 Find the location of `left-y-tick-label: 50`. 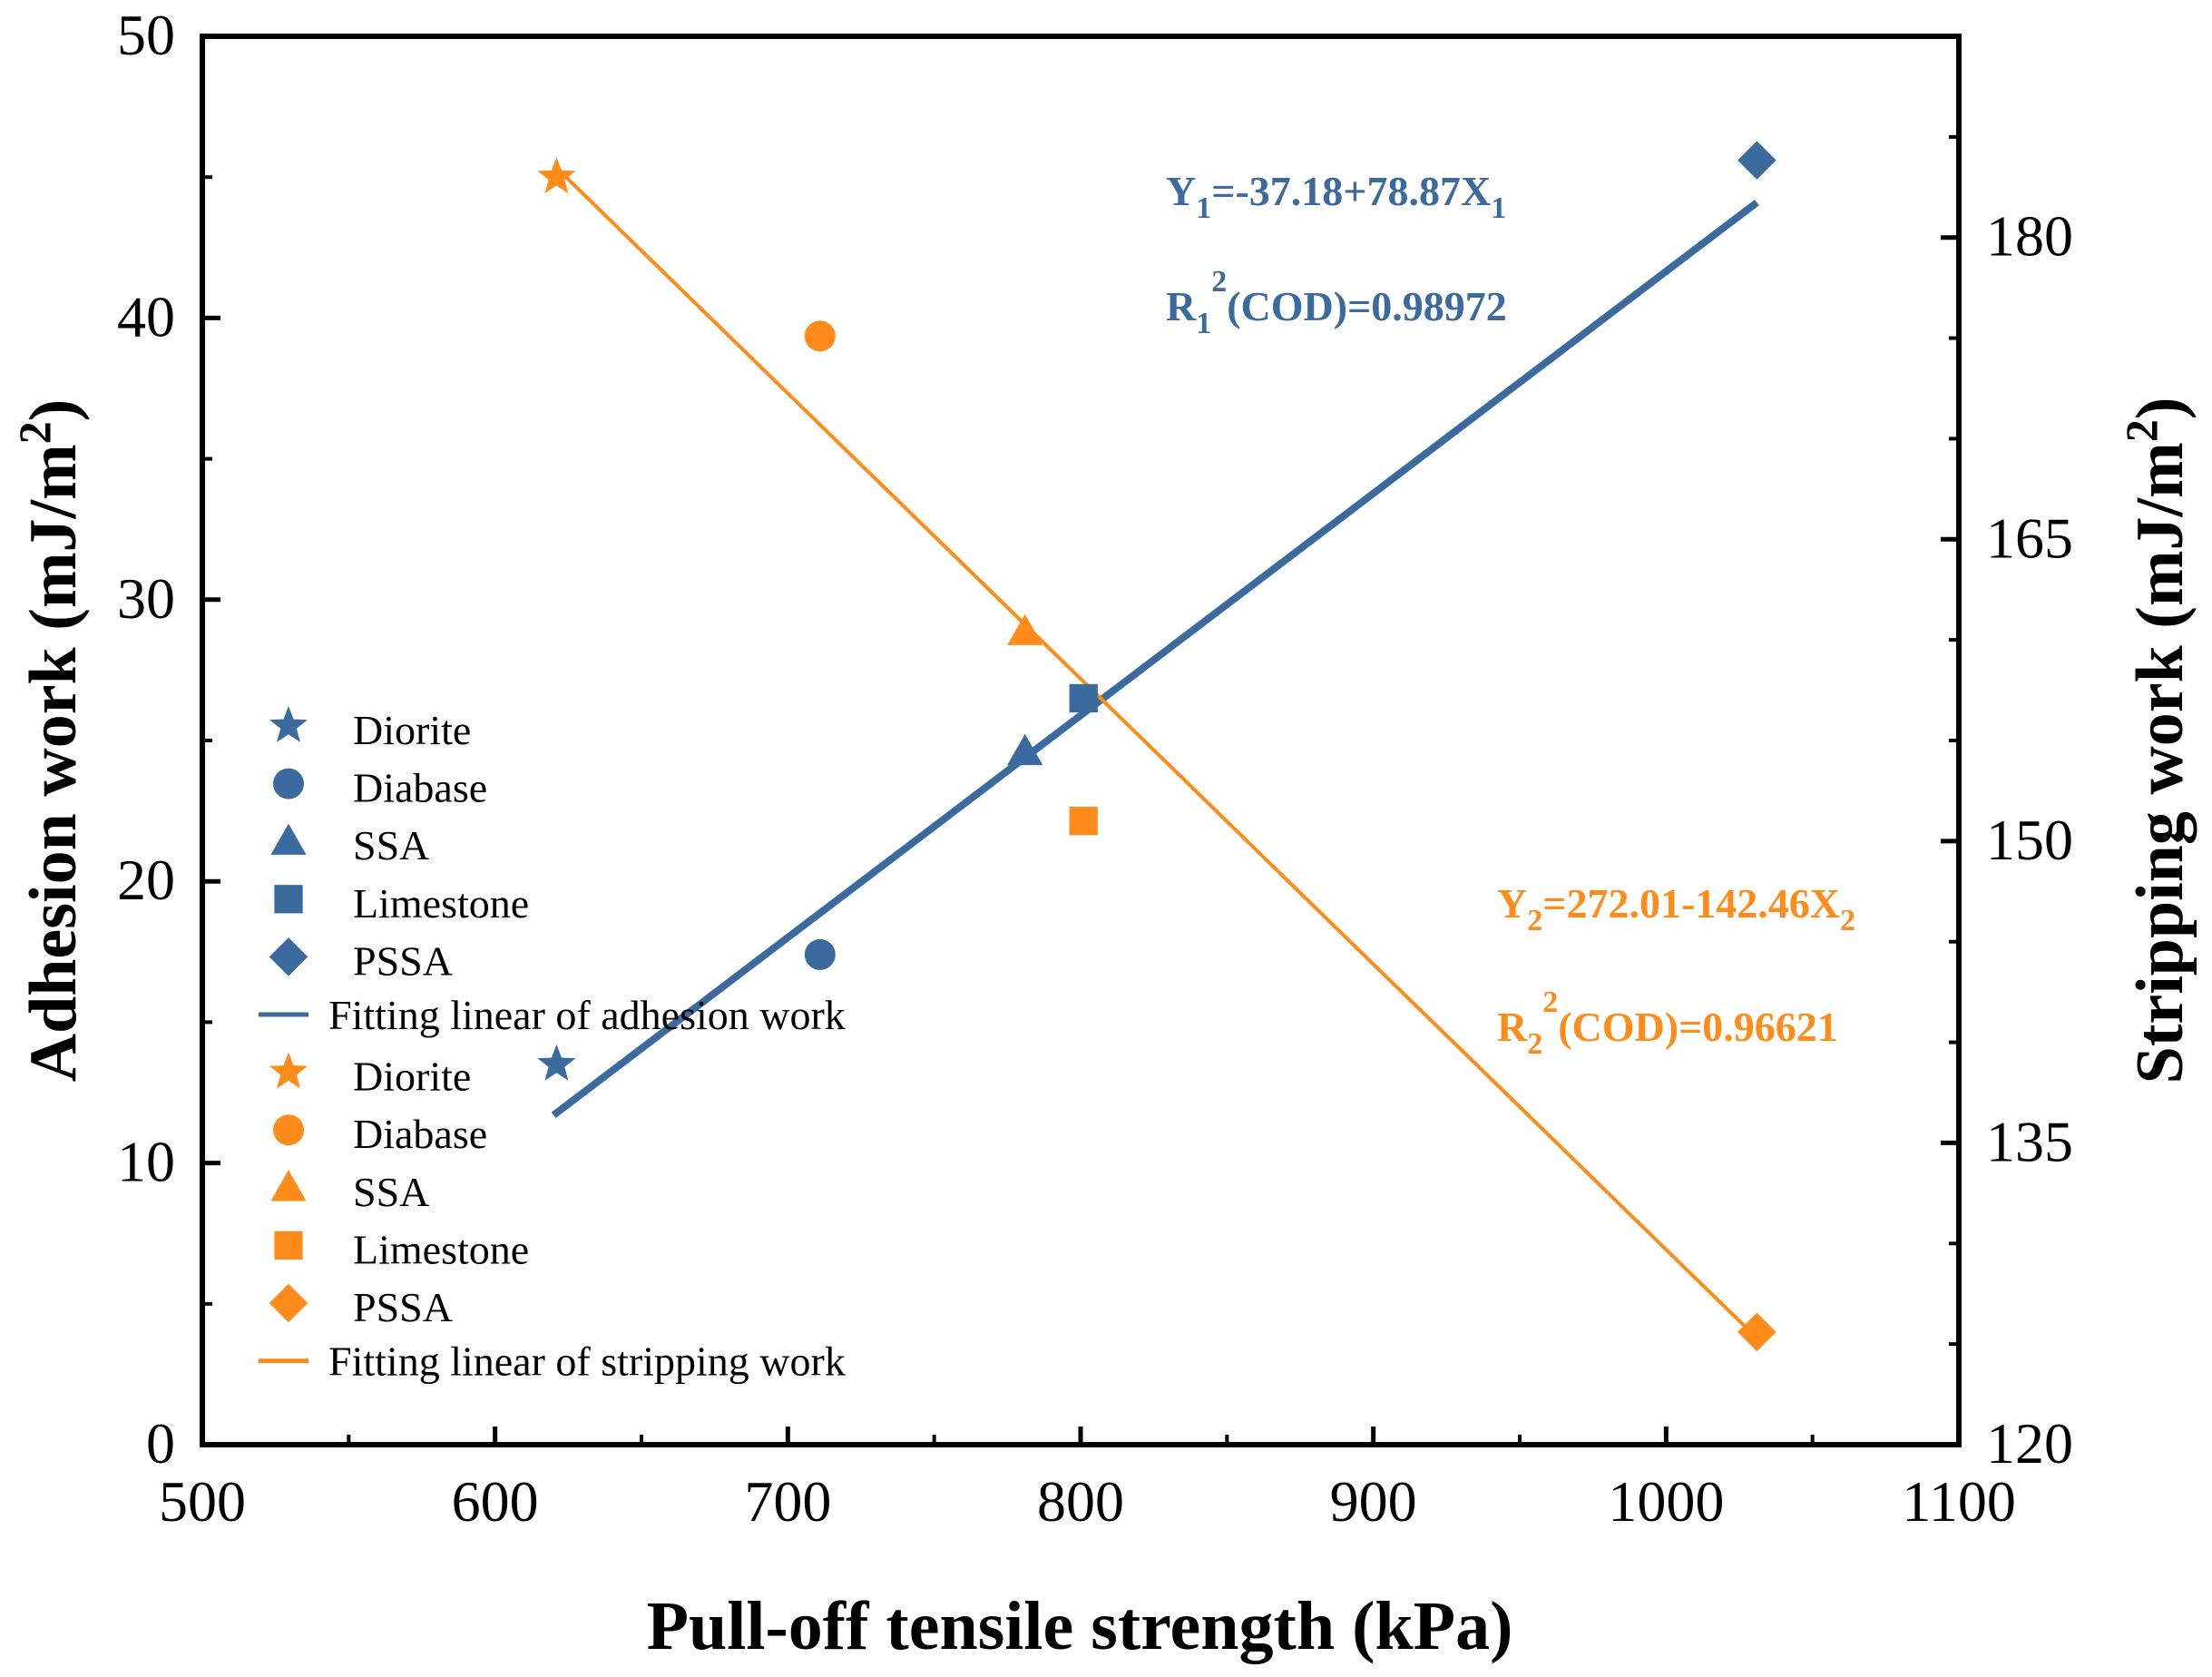

left-y-tick-label: 50 is located at coordinates (146, 35).